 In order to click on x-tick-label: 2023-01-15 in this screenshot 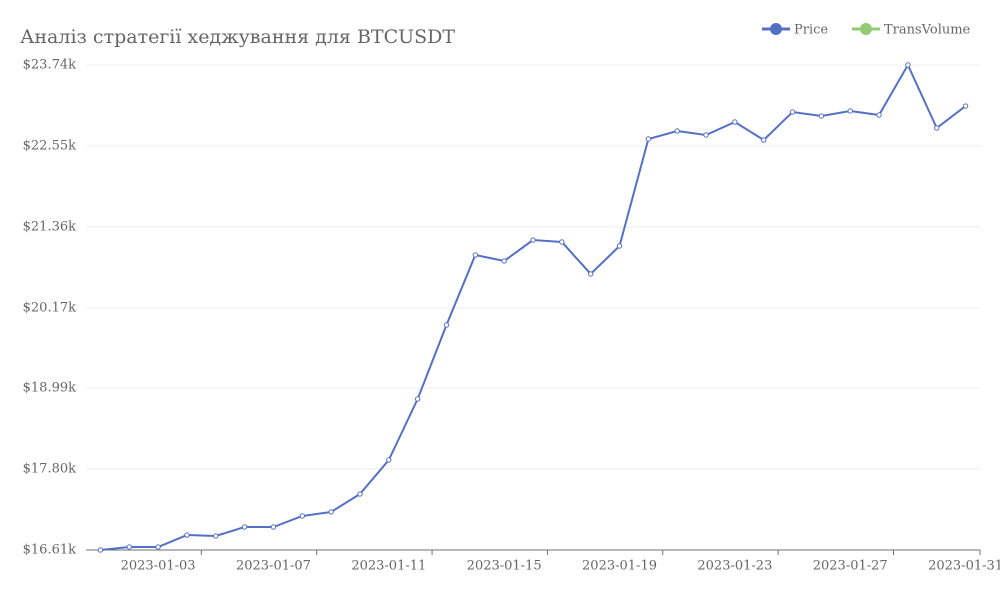, I will do `click(504, 566)`.